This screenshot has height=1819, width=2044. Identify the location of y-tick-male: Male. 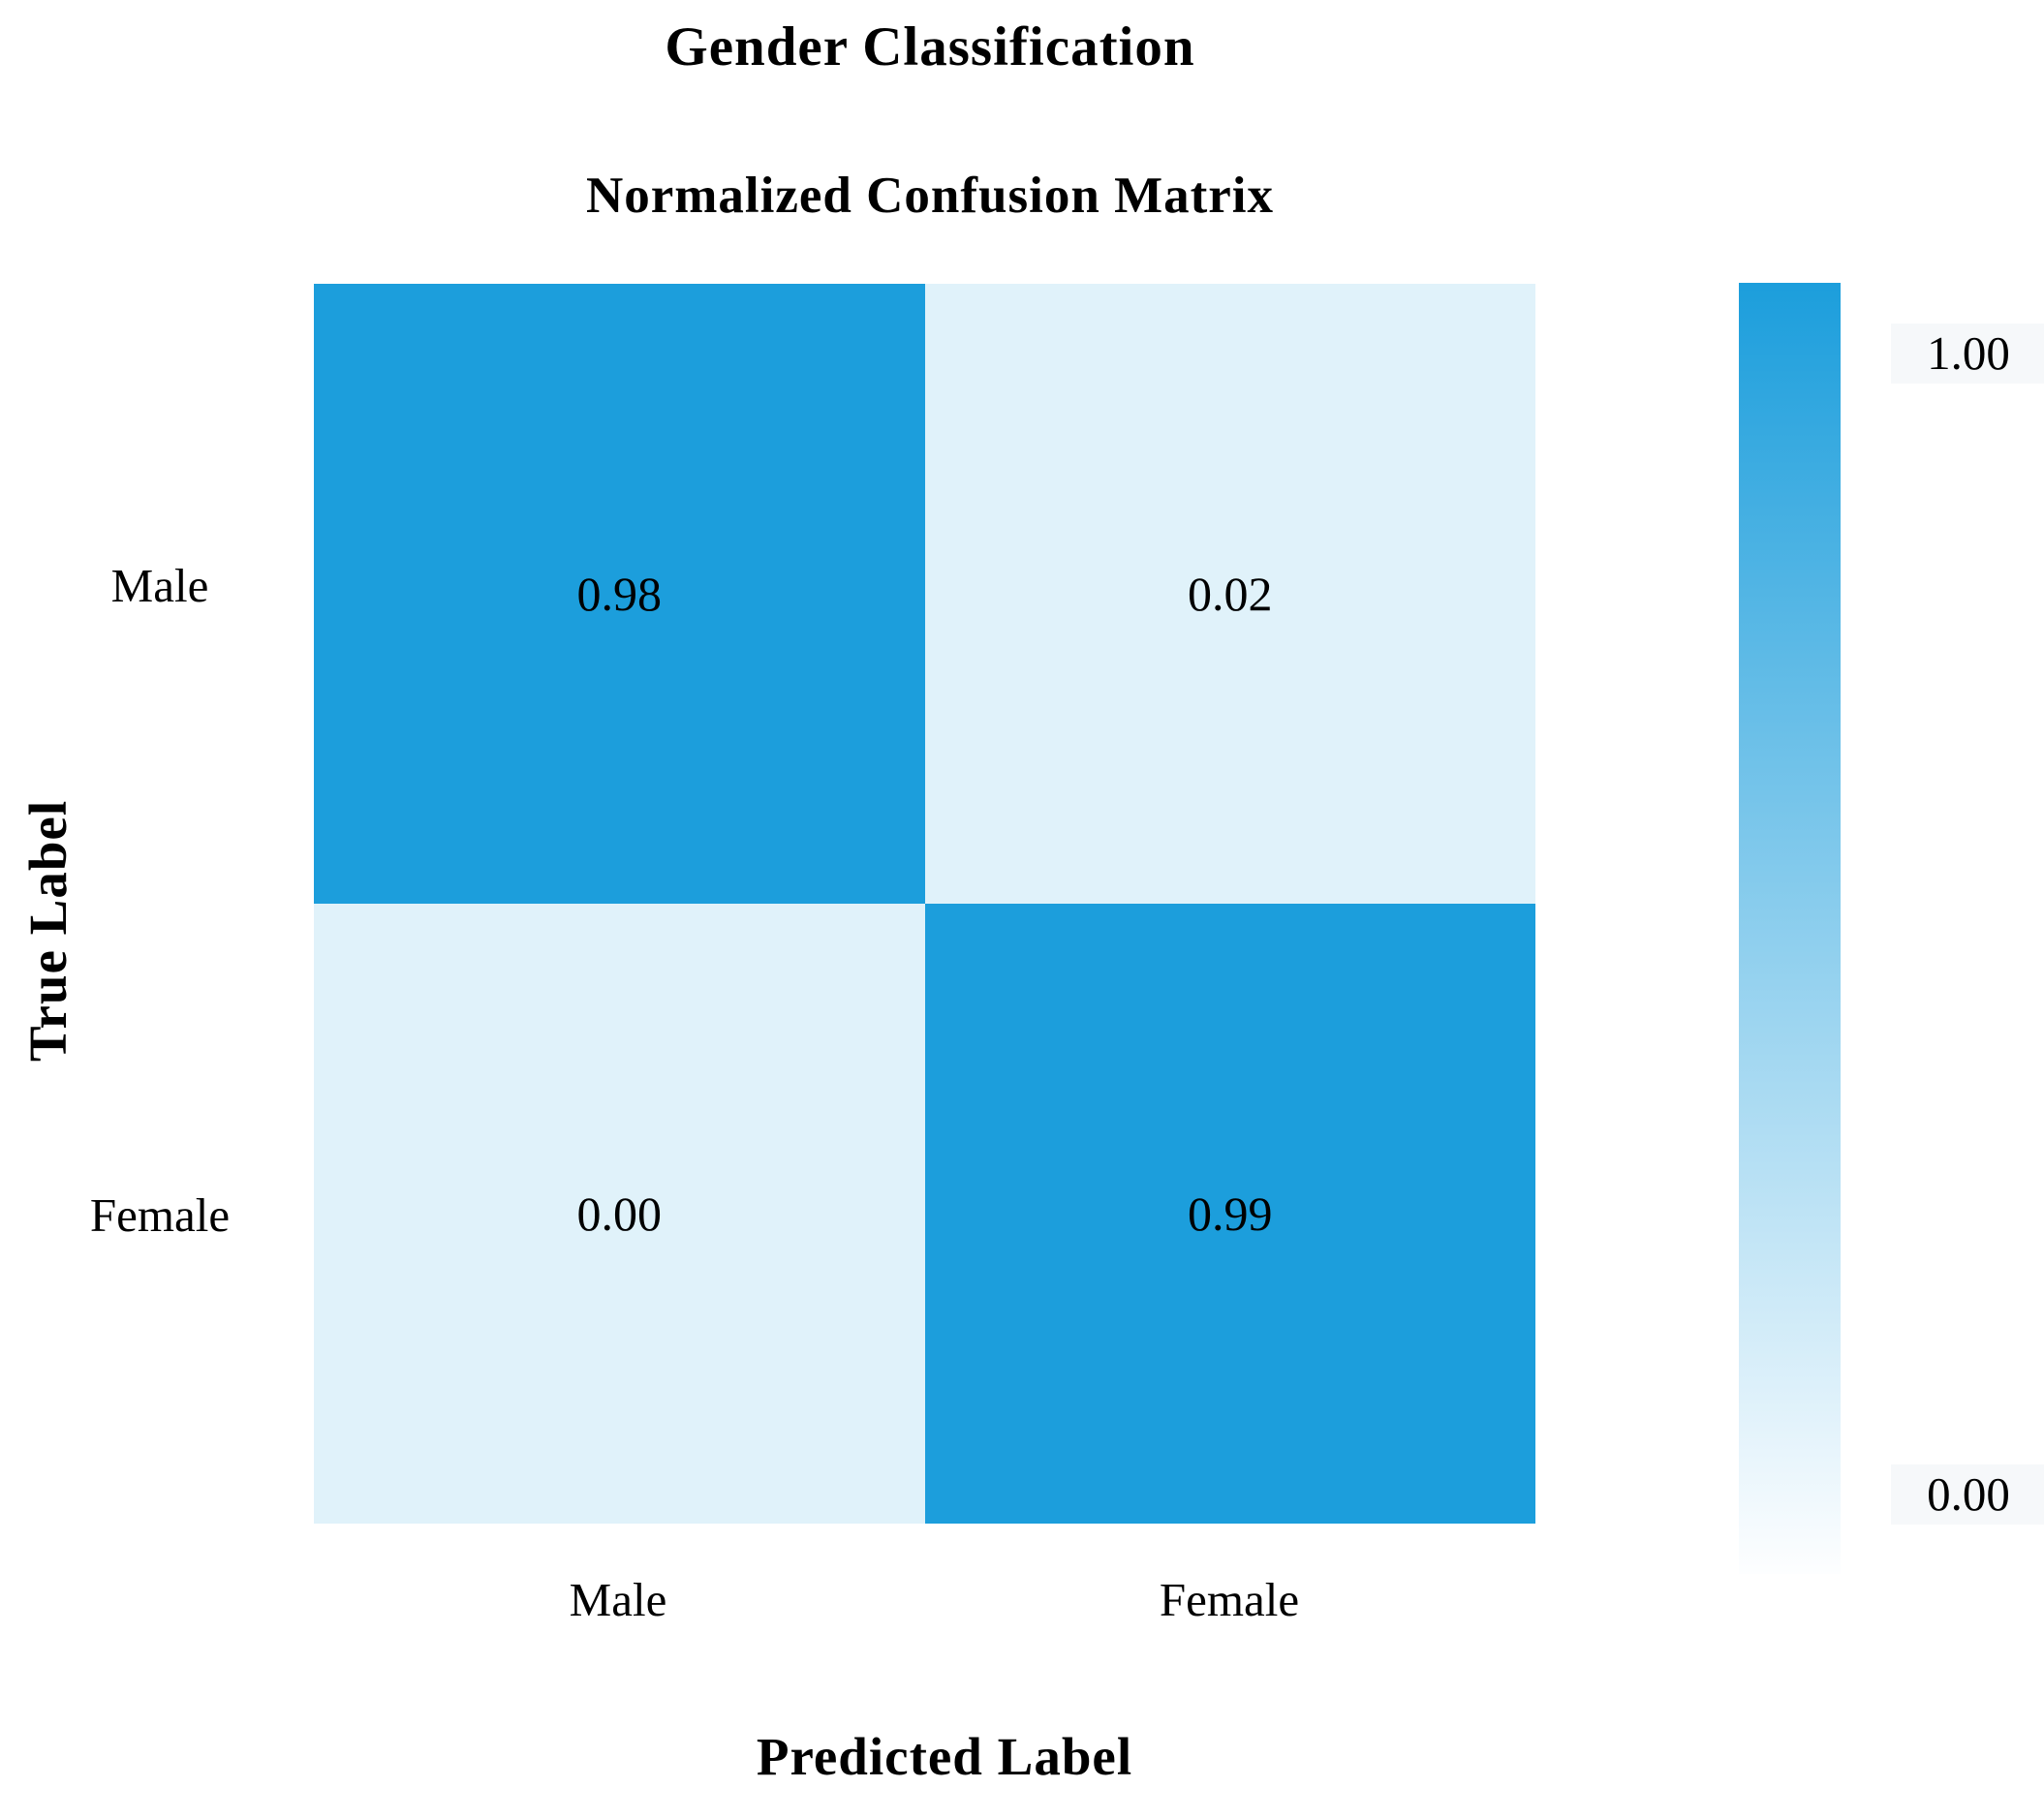
(159, 585).